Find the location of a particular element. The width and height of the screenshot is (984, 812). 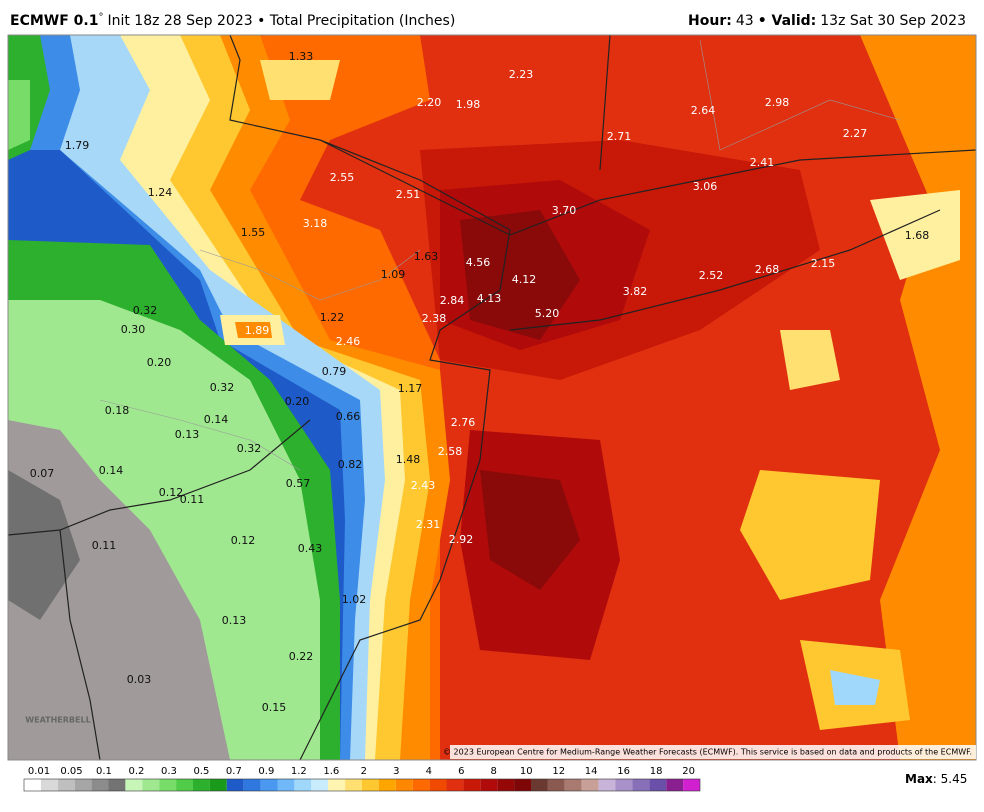

precip-label: 2.38 is located at coordinates (434, 318).